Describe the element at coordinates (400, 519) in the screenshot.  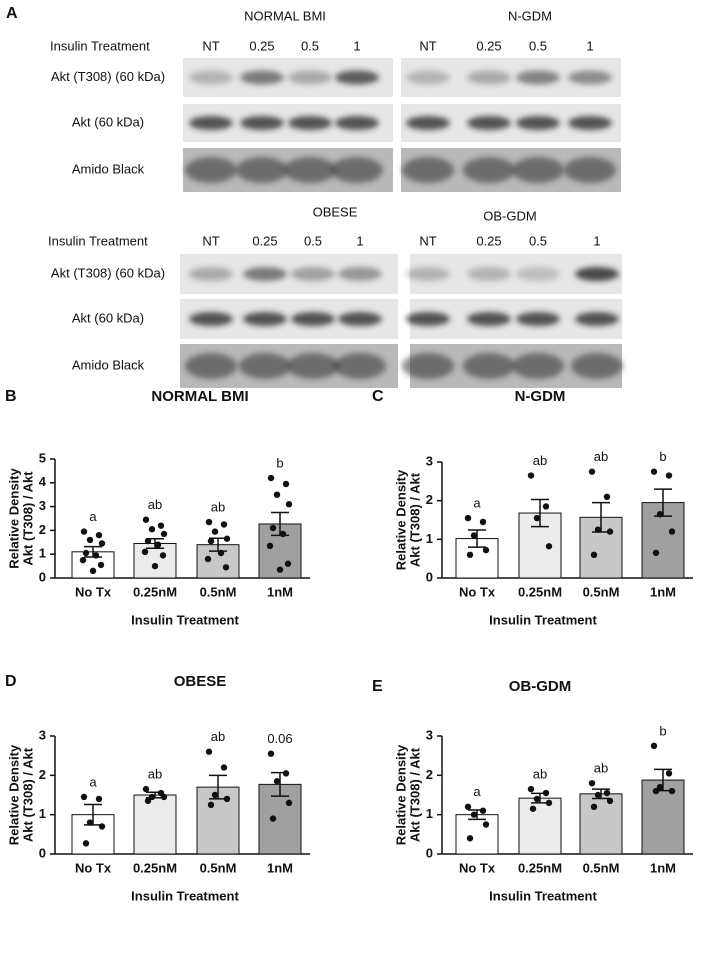
I see `y-axis-label: Relative Density` at that location.